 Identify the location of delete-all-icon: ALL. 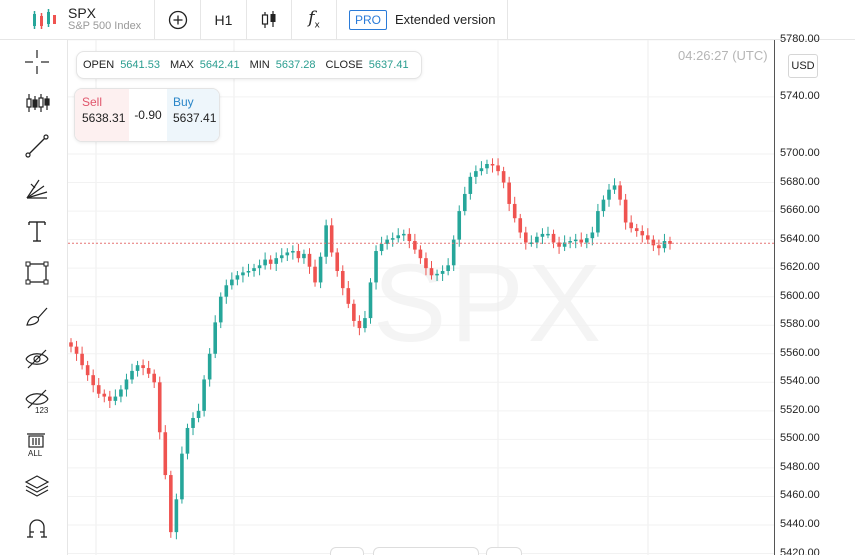
(36, 445).